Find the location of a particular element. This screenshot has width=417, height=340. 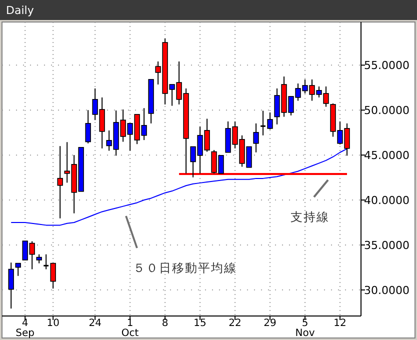

x-tick-label: 10 is located at coordinates (53, 323).